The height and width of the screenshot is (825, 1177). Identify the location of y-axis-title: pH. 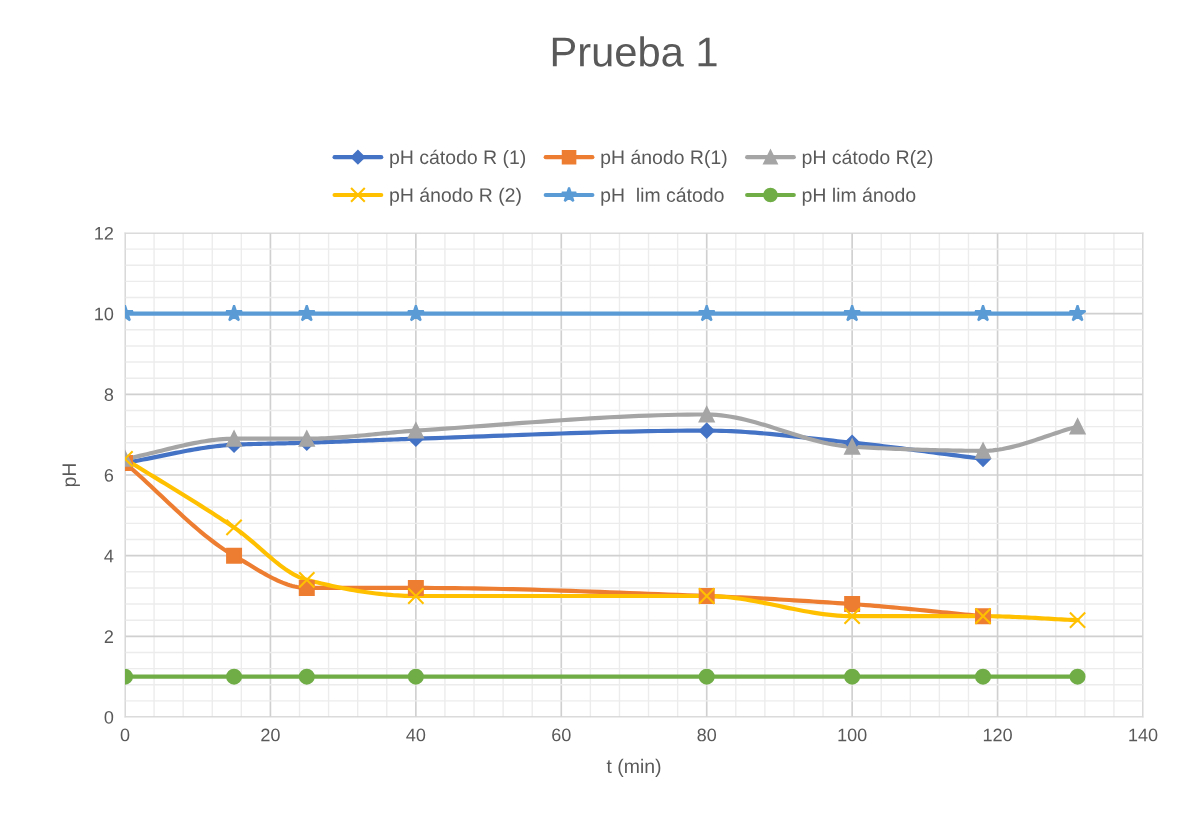
(71, 475).